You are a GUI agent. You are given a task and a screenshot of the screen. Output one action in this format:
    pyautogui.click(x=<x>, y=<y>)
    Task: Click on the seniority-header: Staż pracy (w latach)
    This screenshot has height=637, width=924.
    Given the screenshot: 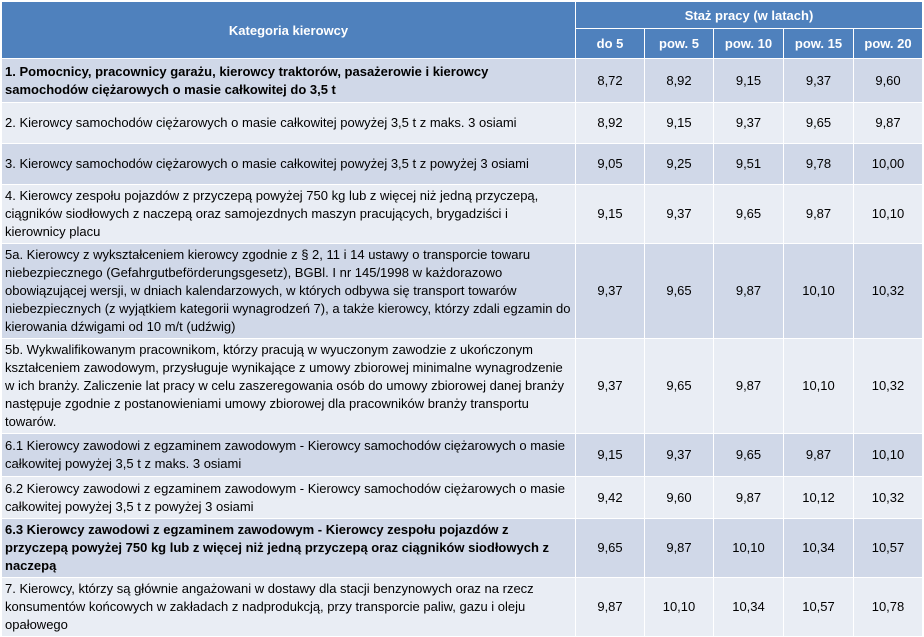 What is the action you would take?
    pyautogui.click(x=749, y=15)
    